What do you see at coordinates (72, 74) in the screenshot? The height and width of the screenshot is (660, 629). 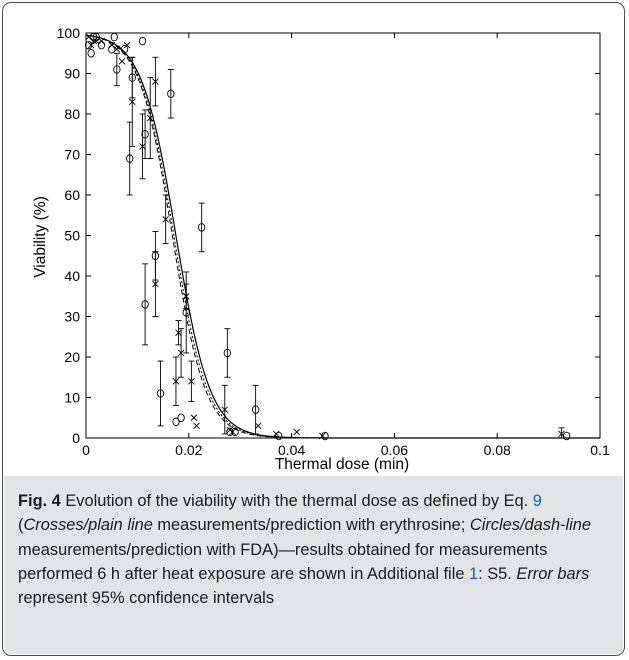 I see `y-tick-label: 90` at bounding box center [72, 74].